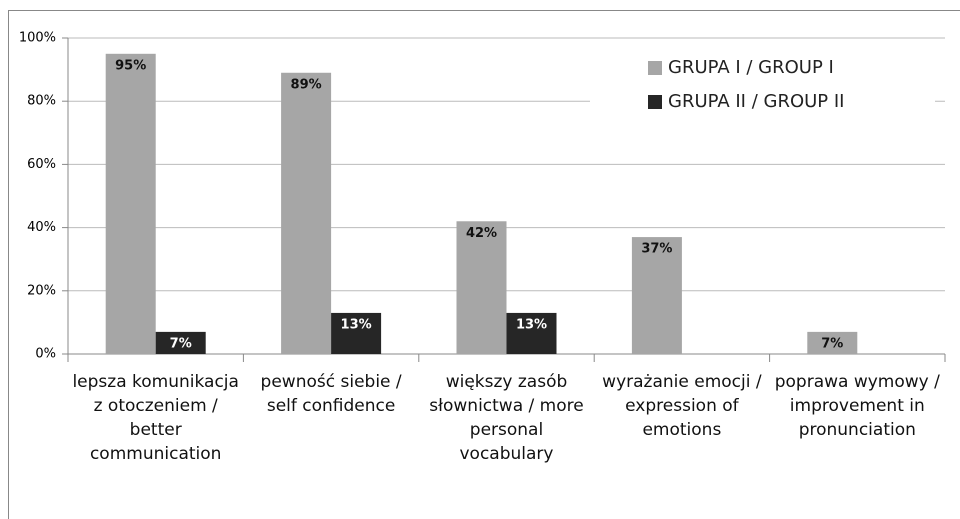 The height and width of the screenshot is (519, 960). I want to click on y-tick-label: 60%, so click(41, 164).